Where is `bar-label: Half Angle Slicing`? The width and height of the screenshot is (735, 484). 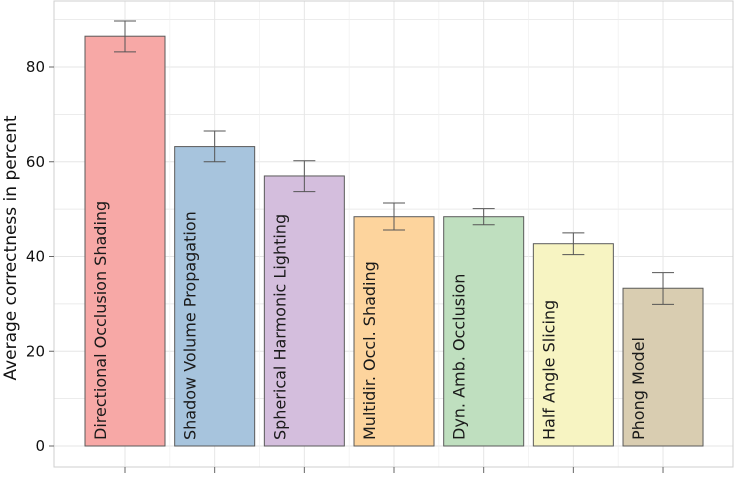
bar-label: Half Angle Slicing is located at coordinates (548, 370).